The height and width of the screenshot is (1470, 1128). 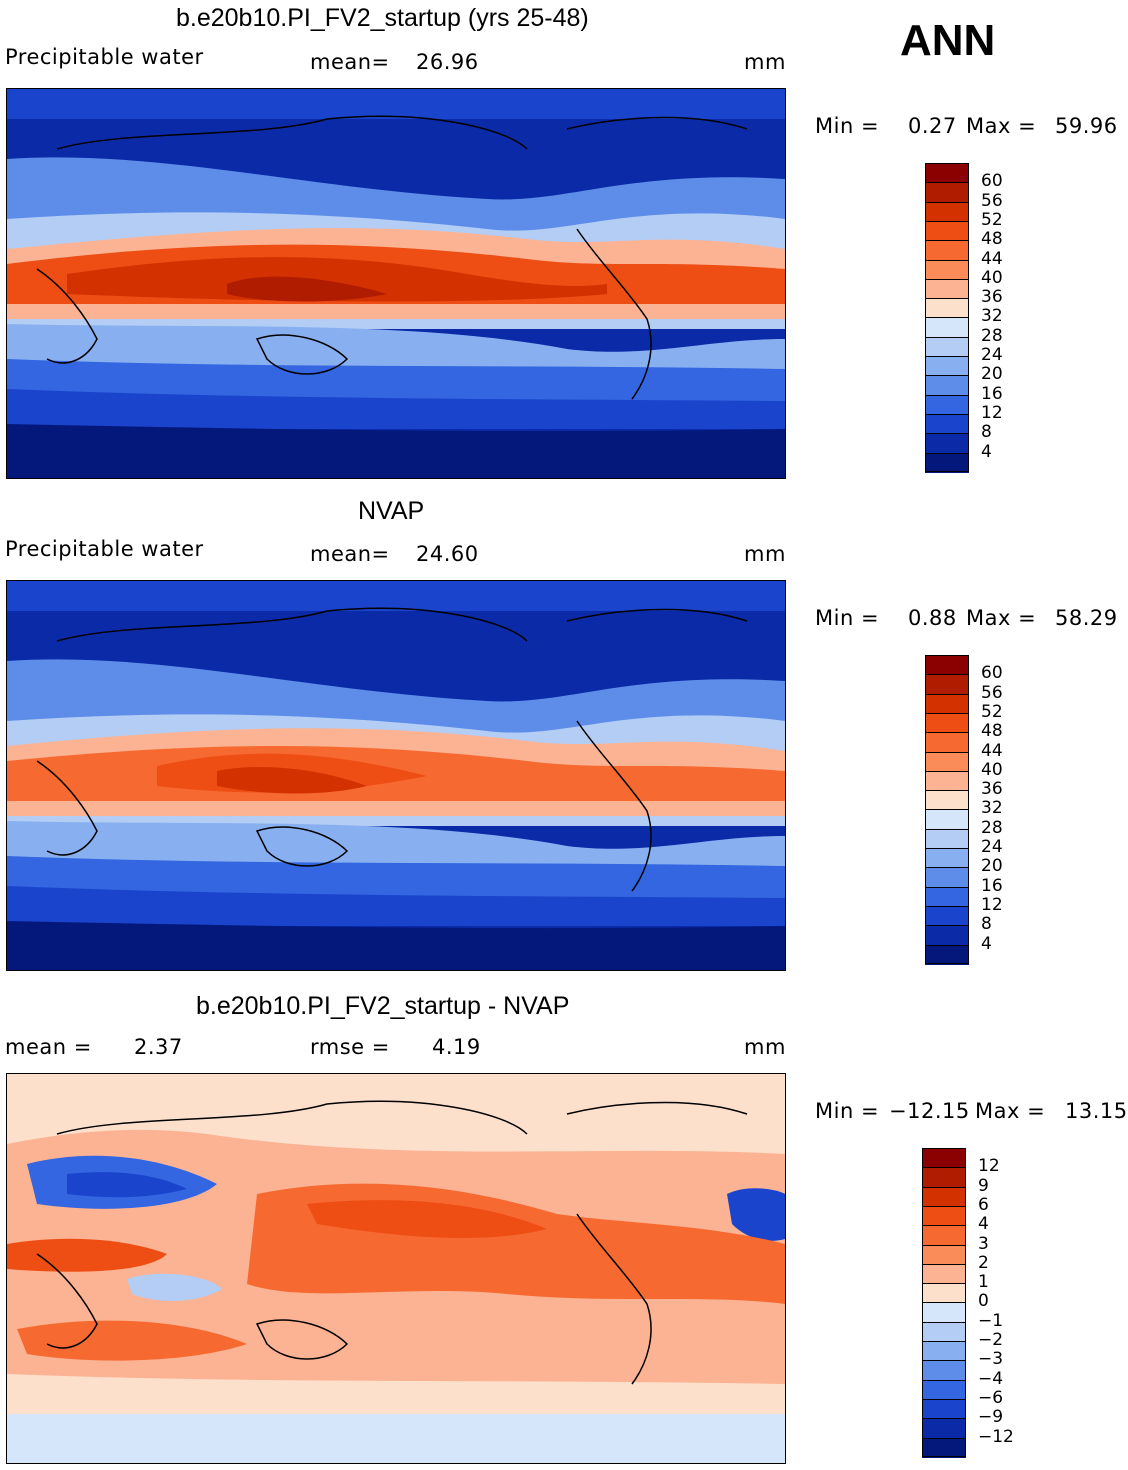 What do you see at coordinates (991, 1320) in the screenshot?
I see `colorbar-tick-label: −1` at bounding box center [991, 1320].